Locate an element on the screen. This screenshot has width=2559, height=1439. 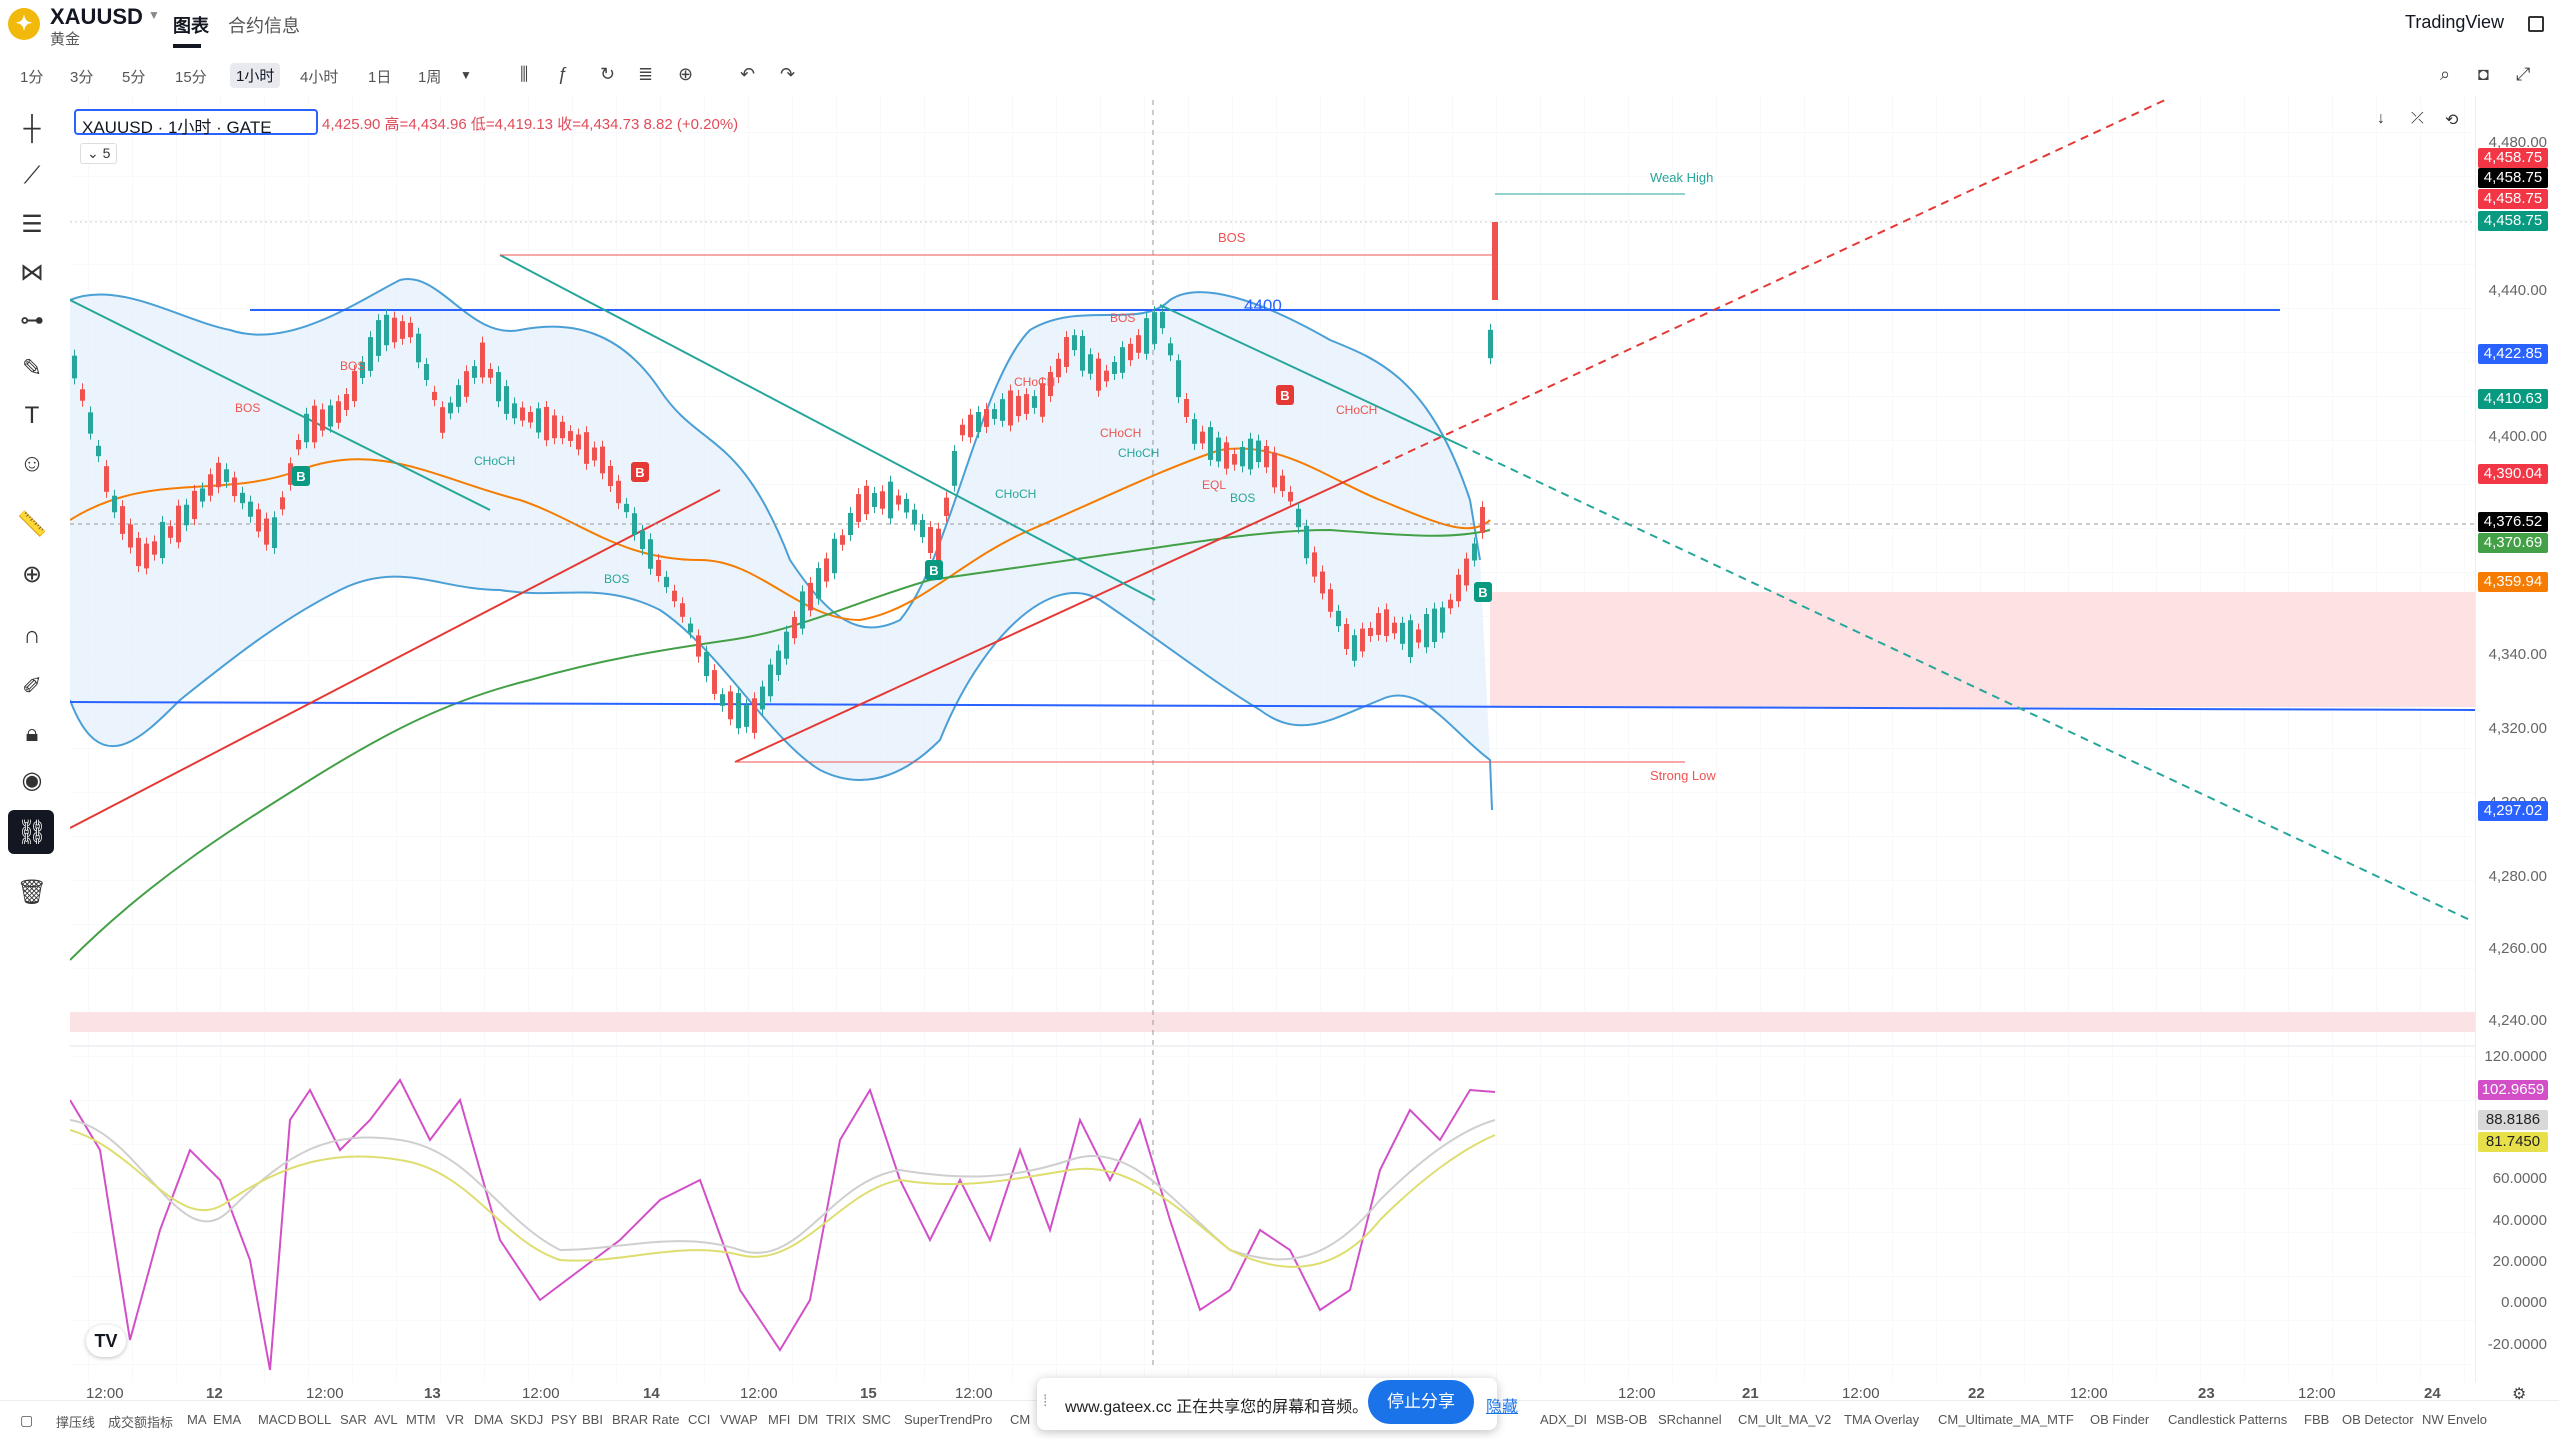
hide-share-link: 隐藏 is located at coordinates (1502, 1407).